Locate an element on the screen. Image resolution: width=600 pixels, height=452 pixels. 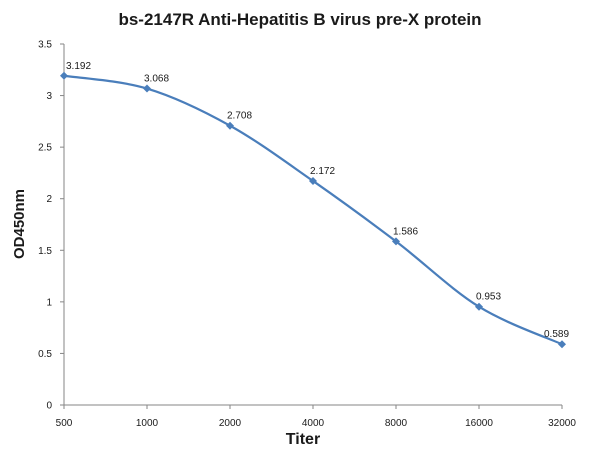
y-tick-label: 0 is located at coordinates (49, 406).